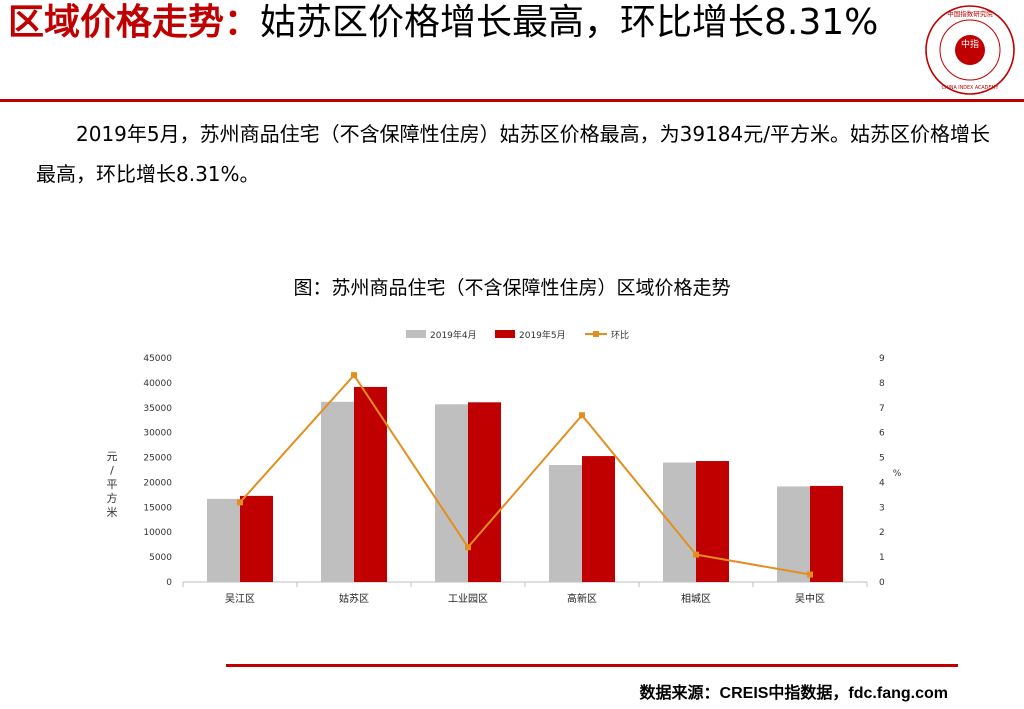 This screenshot has width=1024, height=709. Describe the element at coordinates (157, 508) in the screenshot. I see `y-tick-label: 15000` at that location.